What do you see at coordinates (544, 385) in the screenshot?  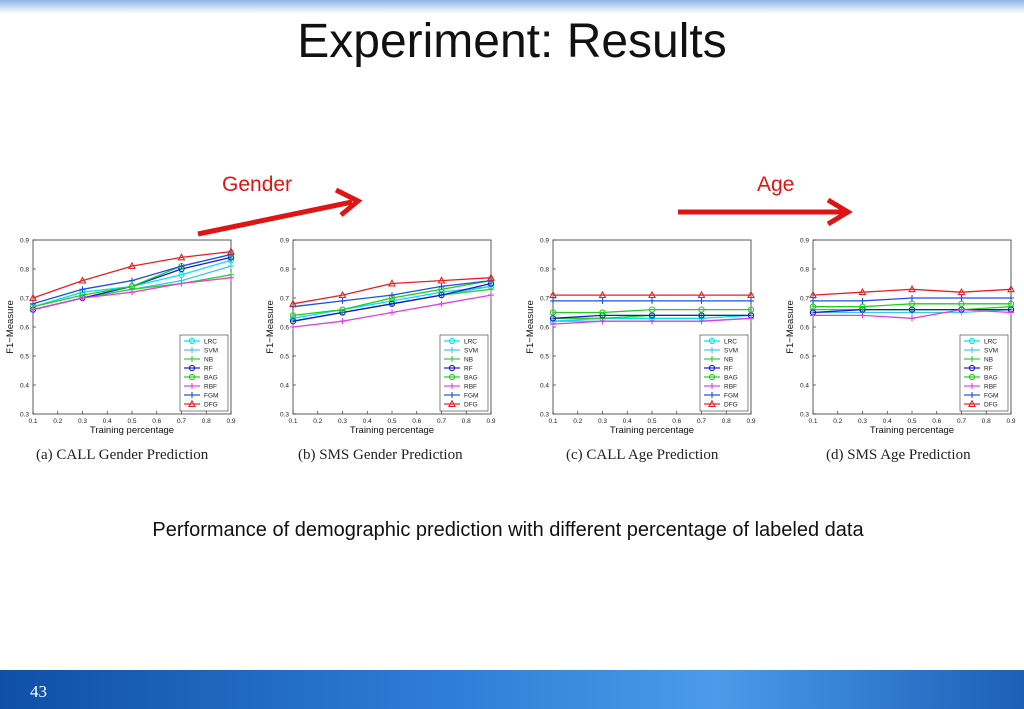 I see `y-tick-label: 0.4` at bounding box center [544, 385].